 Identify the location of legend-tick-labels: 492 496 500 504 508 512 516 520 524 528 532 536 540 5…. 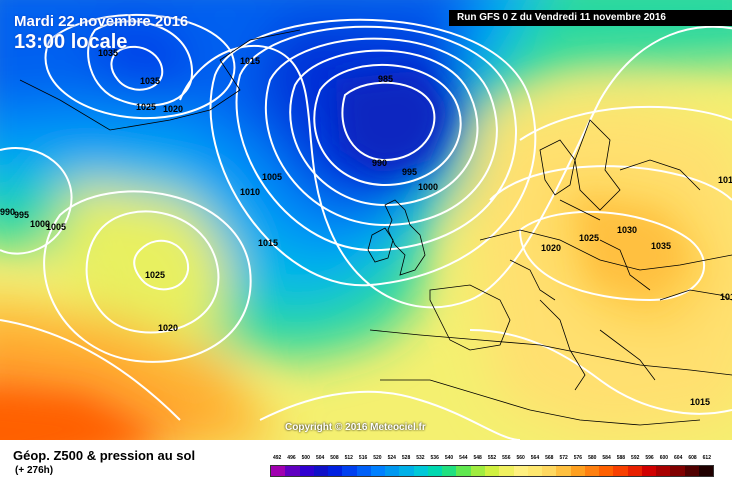
(492, 459).